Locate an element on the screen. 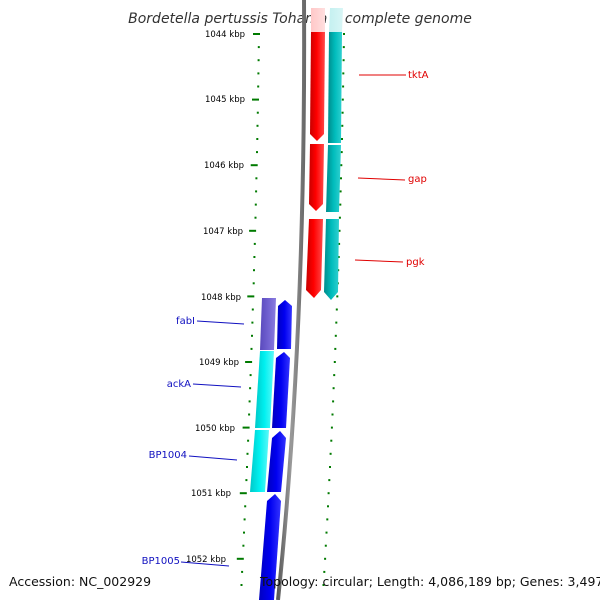  scale-label-1049: 1049 kbp is located at coordinates (219, 363).